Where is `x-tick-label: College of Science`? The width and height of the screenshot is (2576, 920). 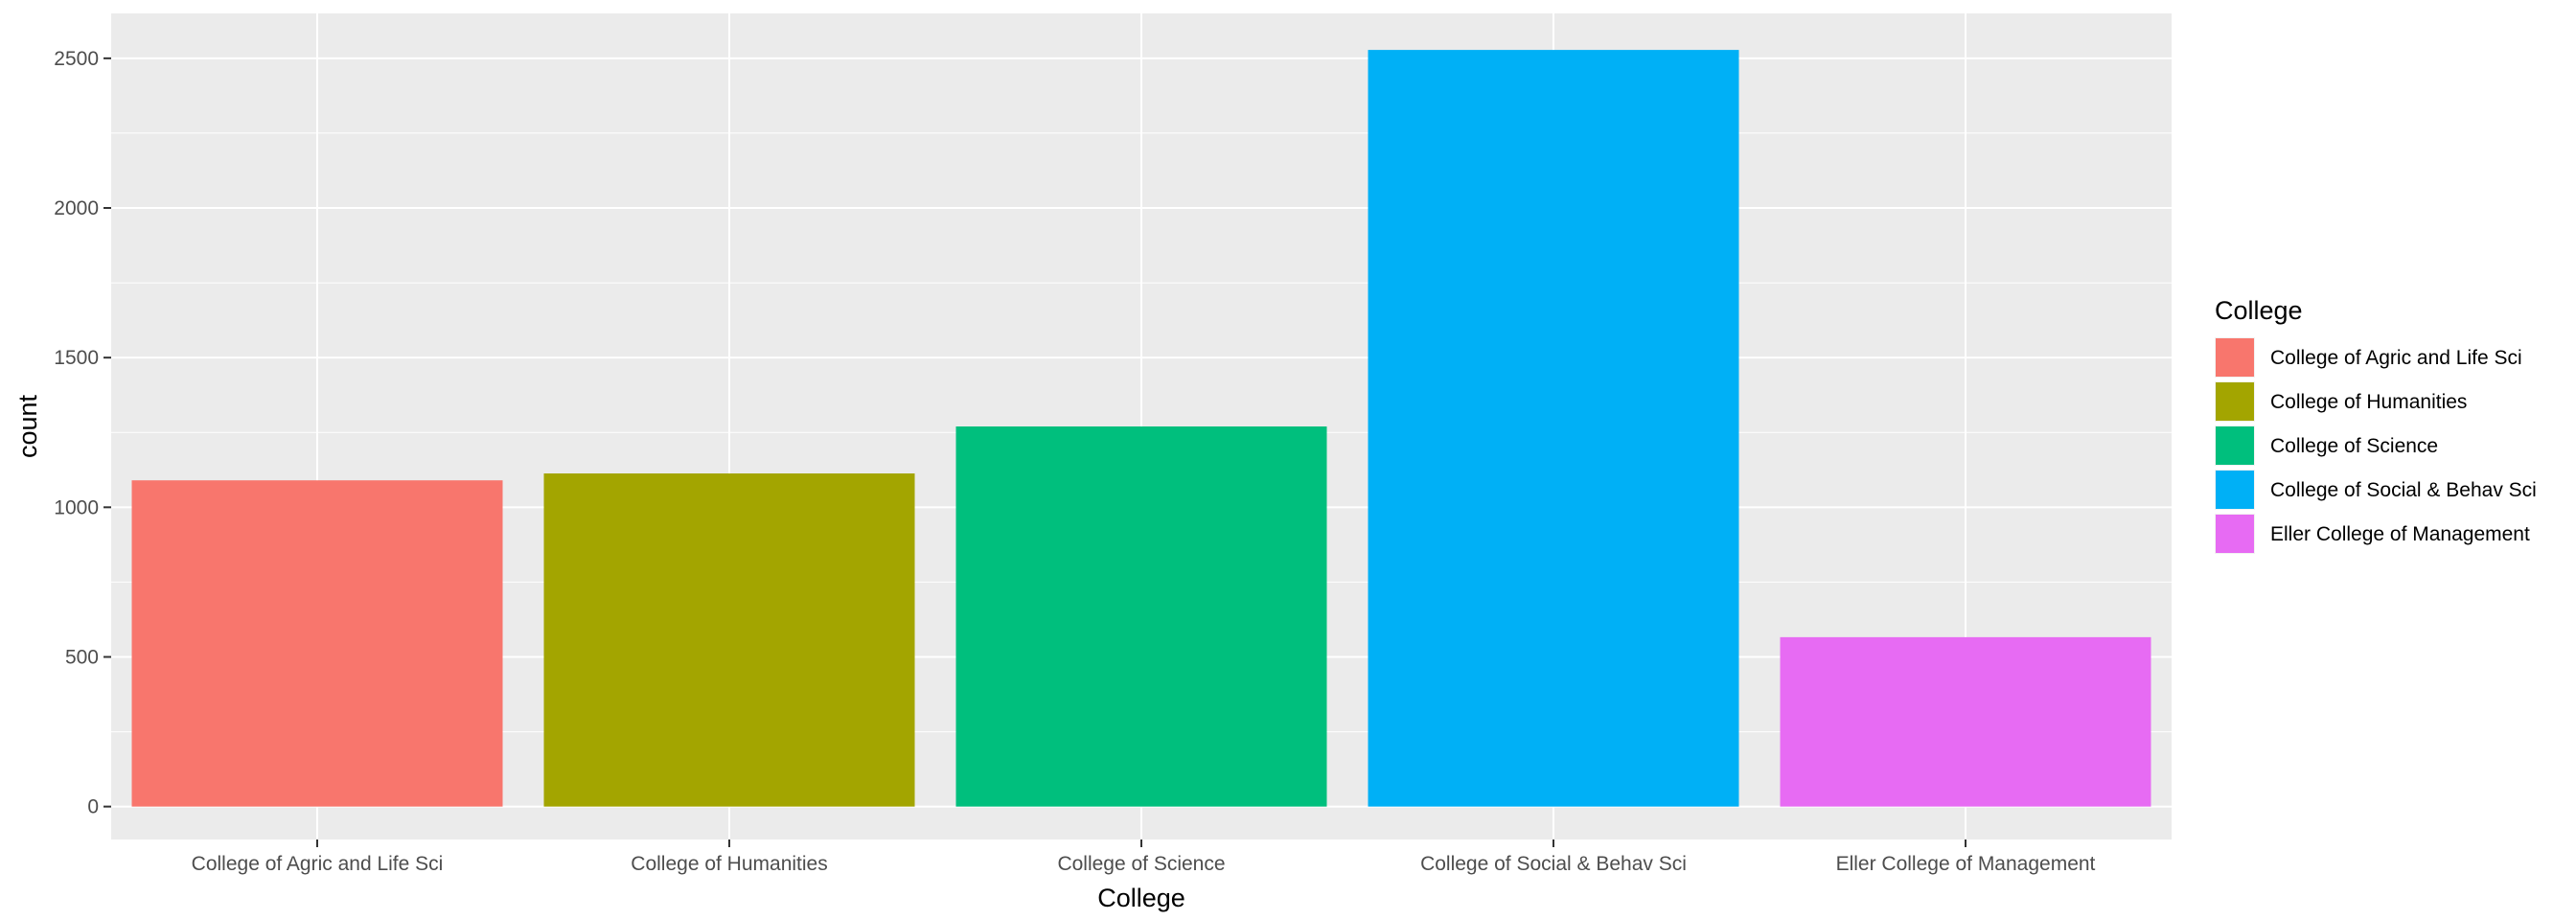
x-tick-label: College of Science is located at coordinates (1141, 864).